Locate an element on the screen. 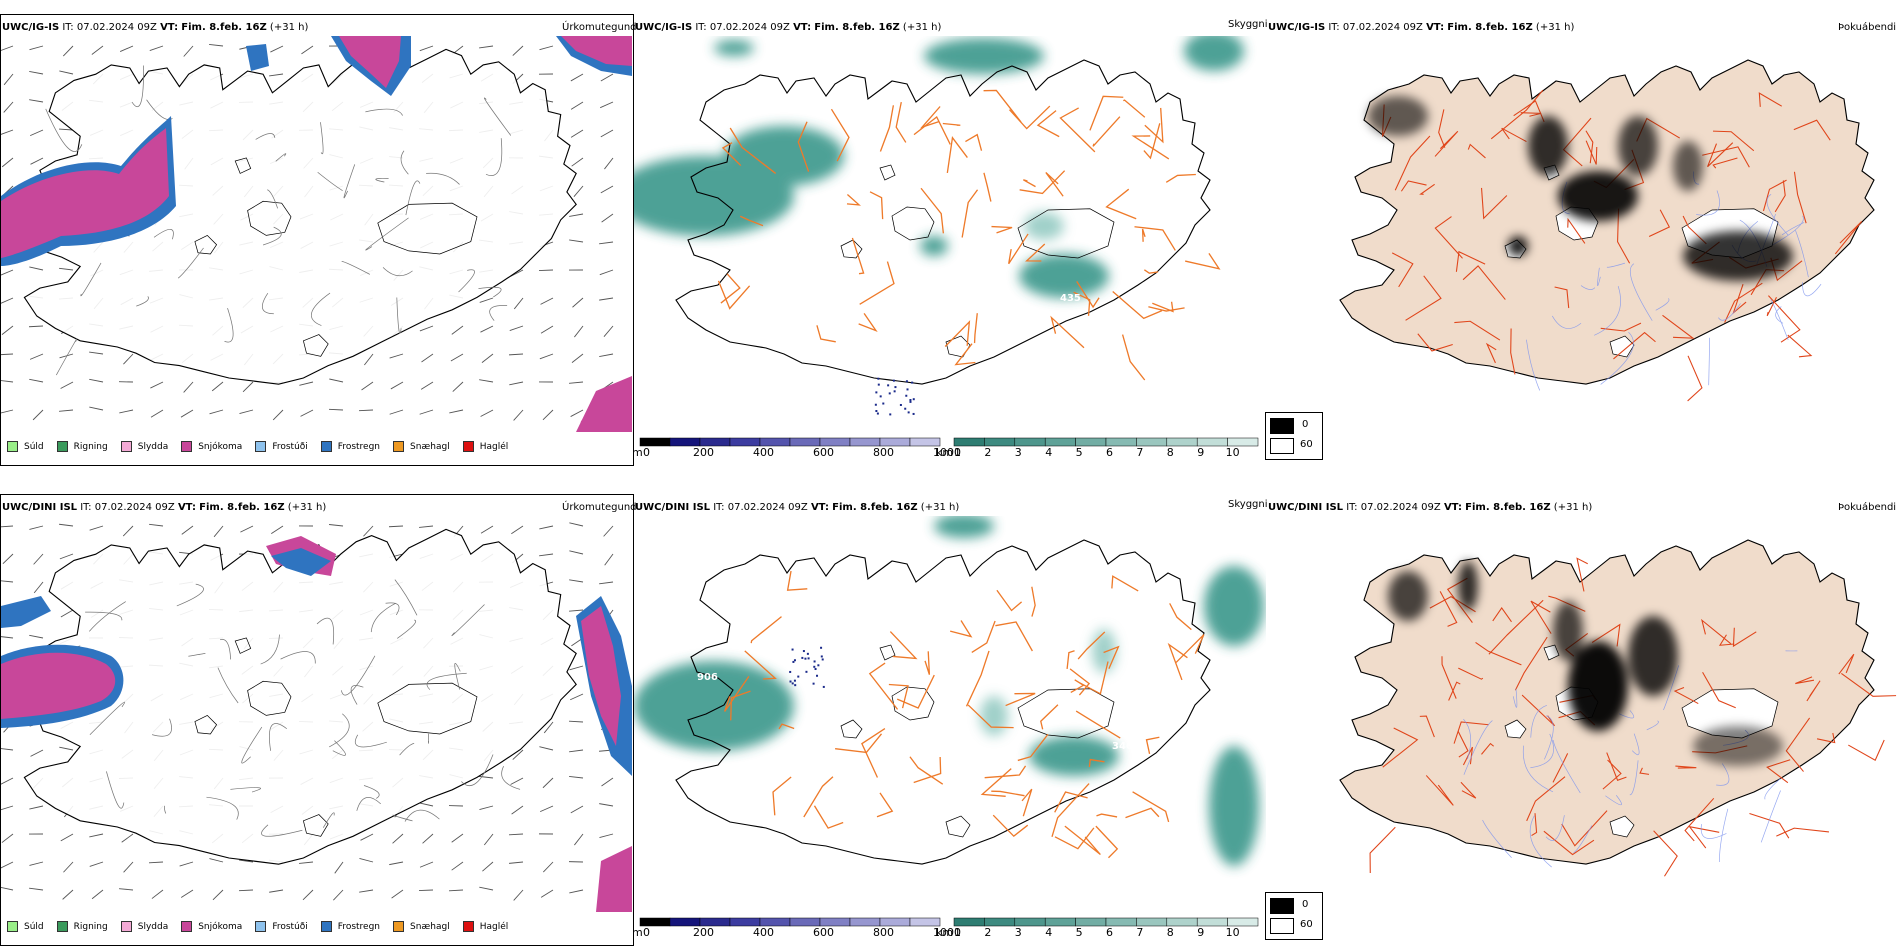 The width and height of the screenshot is (1900, 950). visibility-value-label: 346 is located at coordinates (1122, 746).